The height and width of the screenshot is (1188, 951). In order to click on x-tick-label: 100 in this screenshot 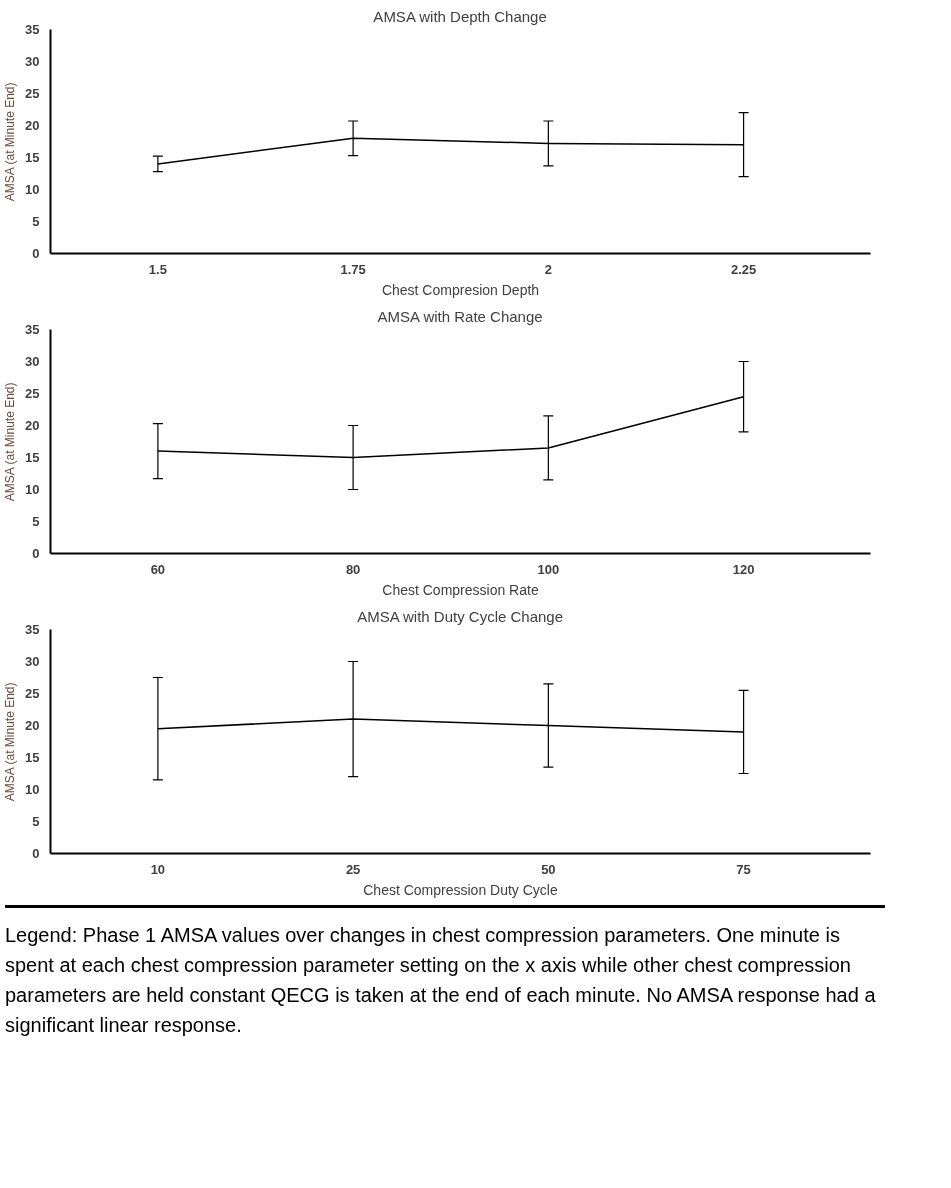, I will do `click(548, 569)`.